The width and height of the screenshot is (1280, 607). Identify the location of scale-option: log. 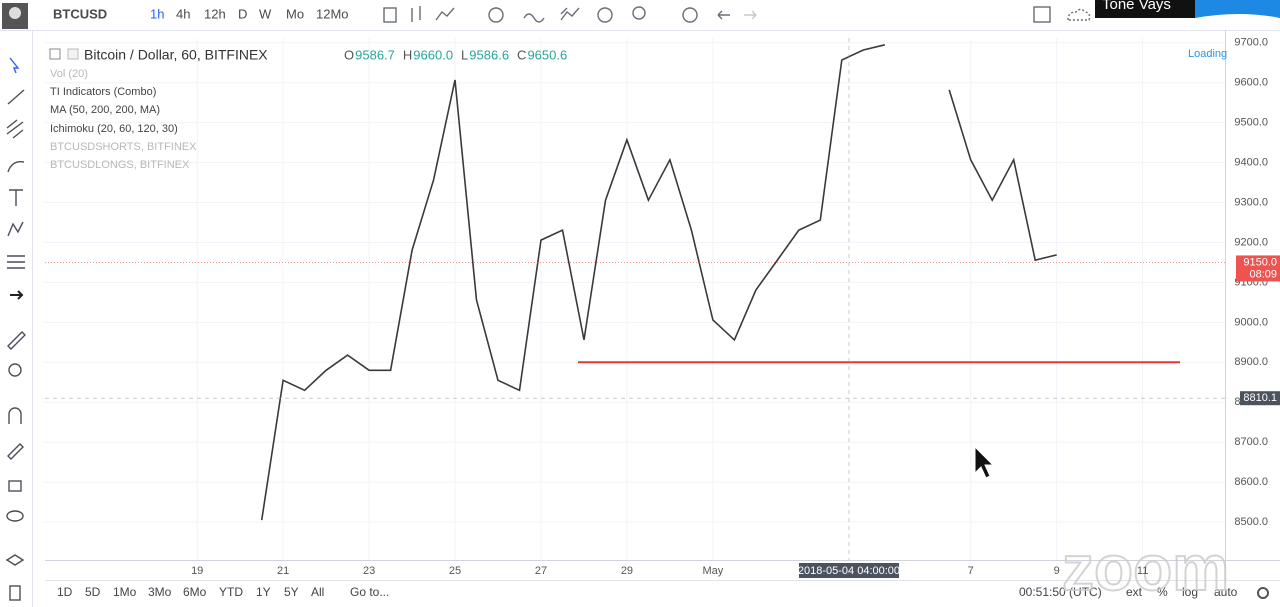
(1190, 592).